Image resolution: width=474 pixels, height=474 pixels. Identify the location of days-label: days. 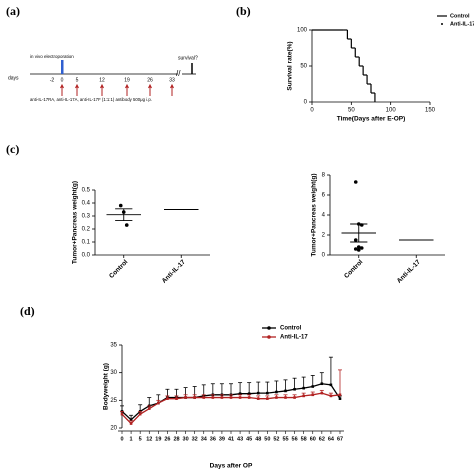
(13, 78).